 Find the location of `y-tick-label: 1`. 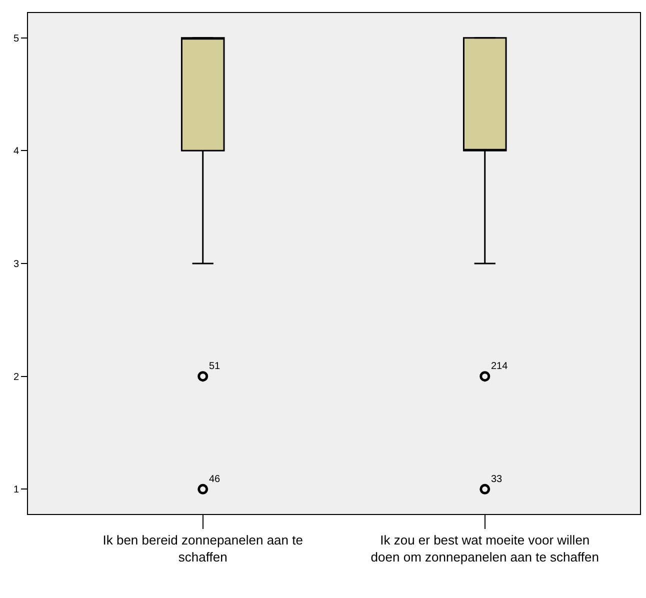

y-tick-label: 1 is located at coordinates (16, 490).